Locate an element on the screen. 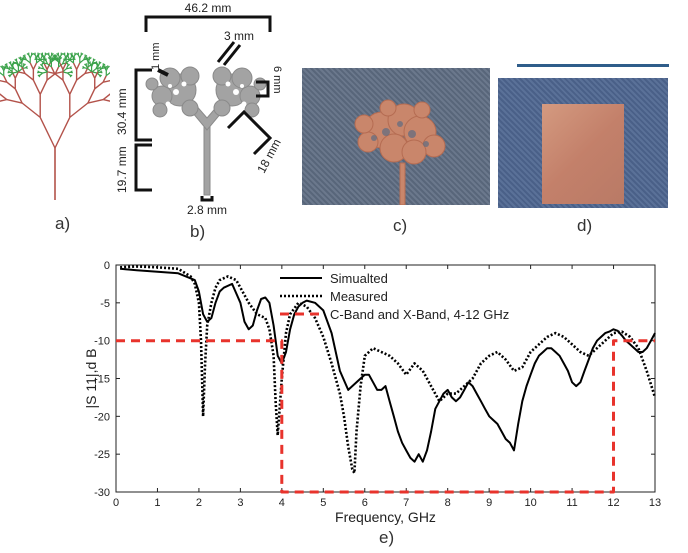  dim-stub-1: 1 mm is located at coordinates (156, 57).